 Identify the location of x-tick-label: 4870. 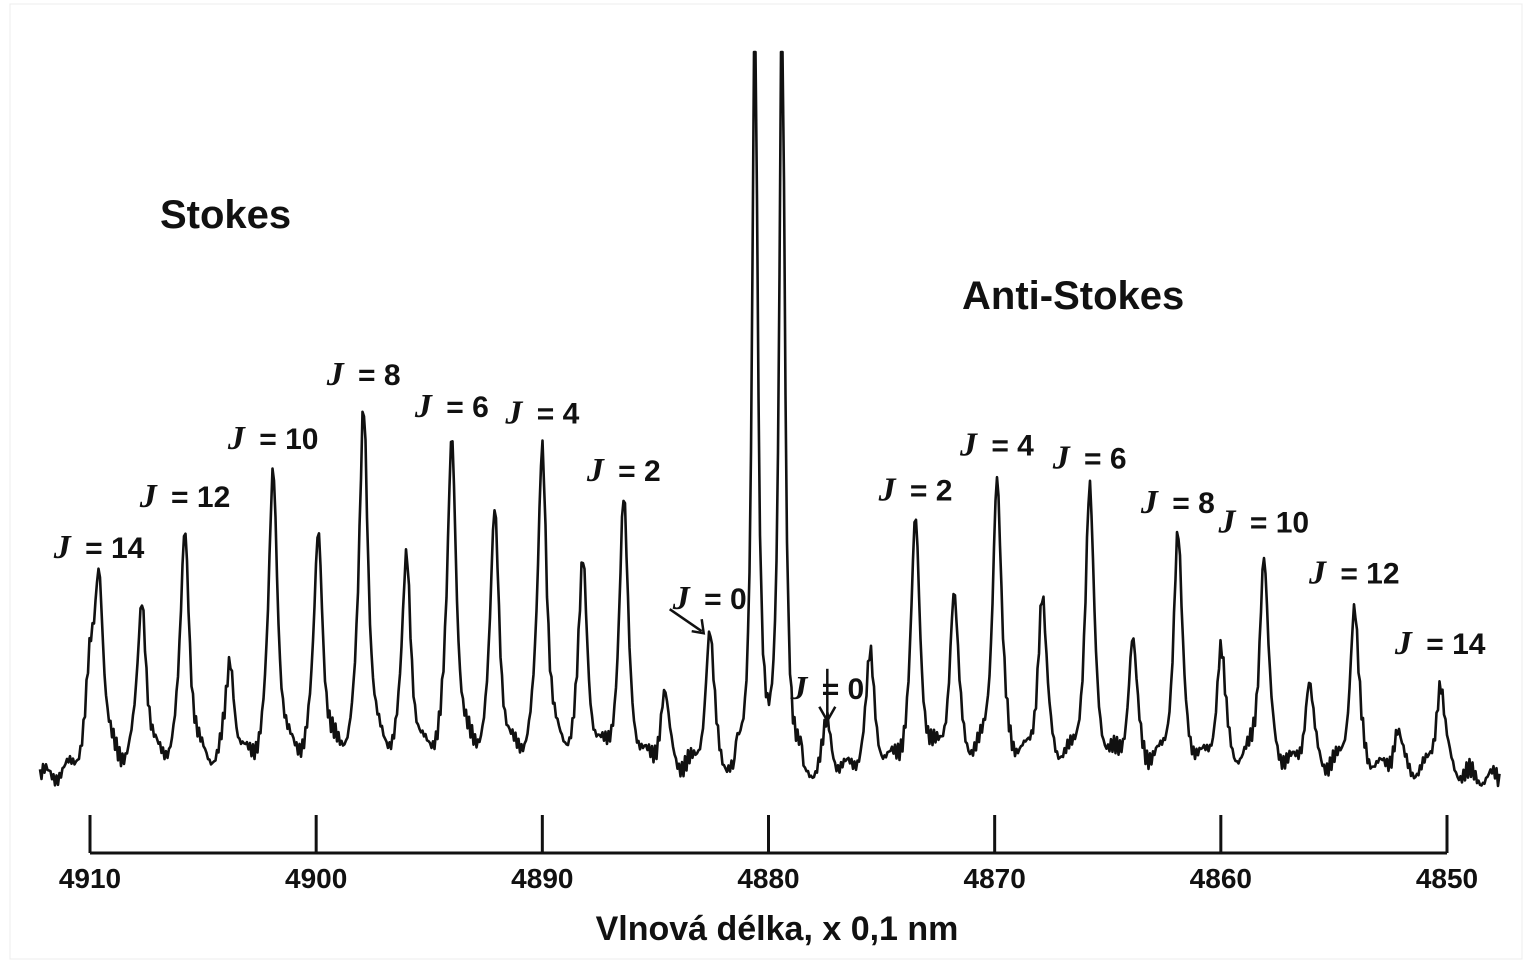
(995, 878).